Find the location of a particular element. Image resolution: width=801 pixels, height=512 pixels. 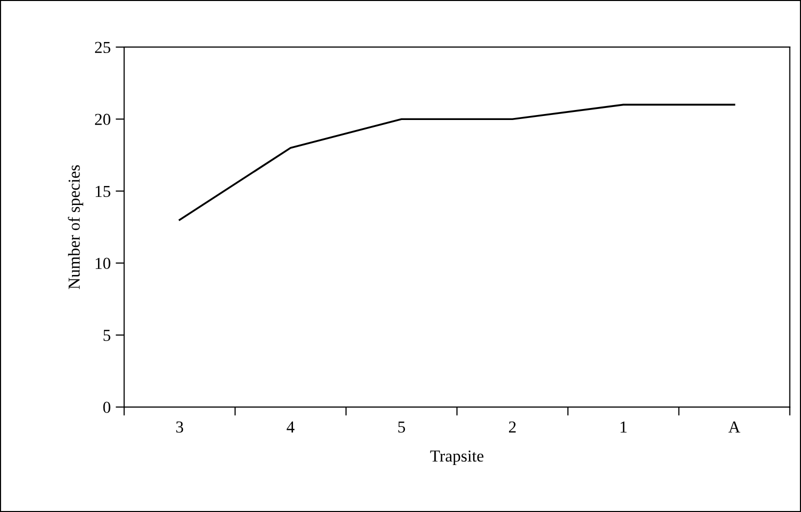

x-axis-title: Trapsite is located at coordinates (457, 458).